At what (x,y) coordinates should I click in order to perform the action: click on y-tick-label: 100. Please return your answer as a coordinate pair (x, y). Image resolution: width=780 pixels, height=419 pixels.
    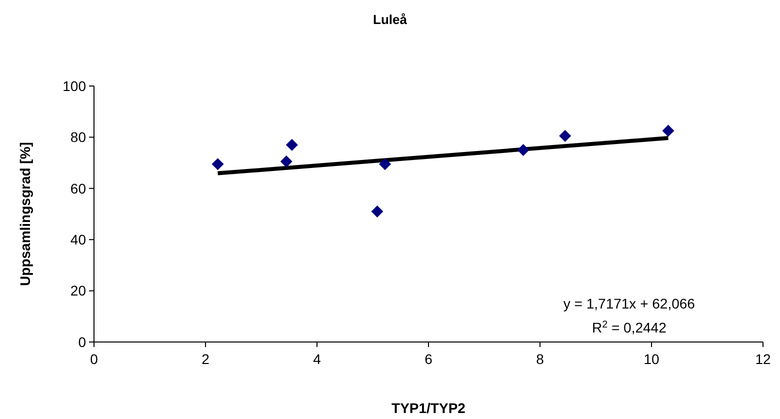
    Looking at the image, I should click on (74, 86).